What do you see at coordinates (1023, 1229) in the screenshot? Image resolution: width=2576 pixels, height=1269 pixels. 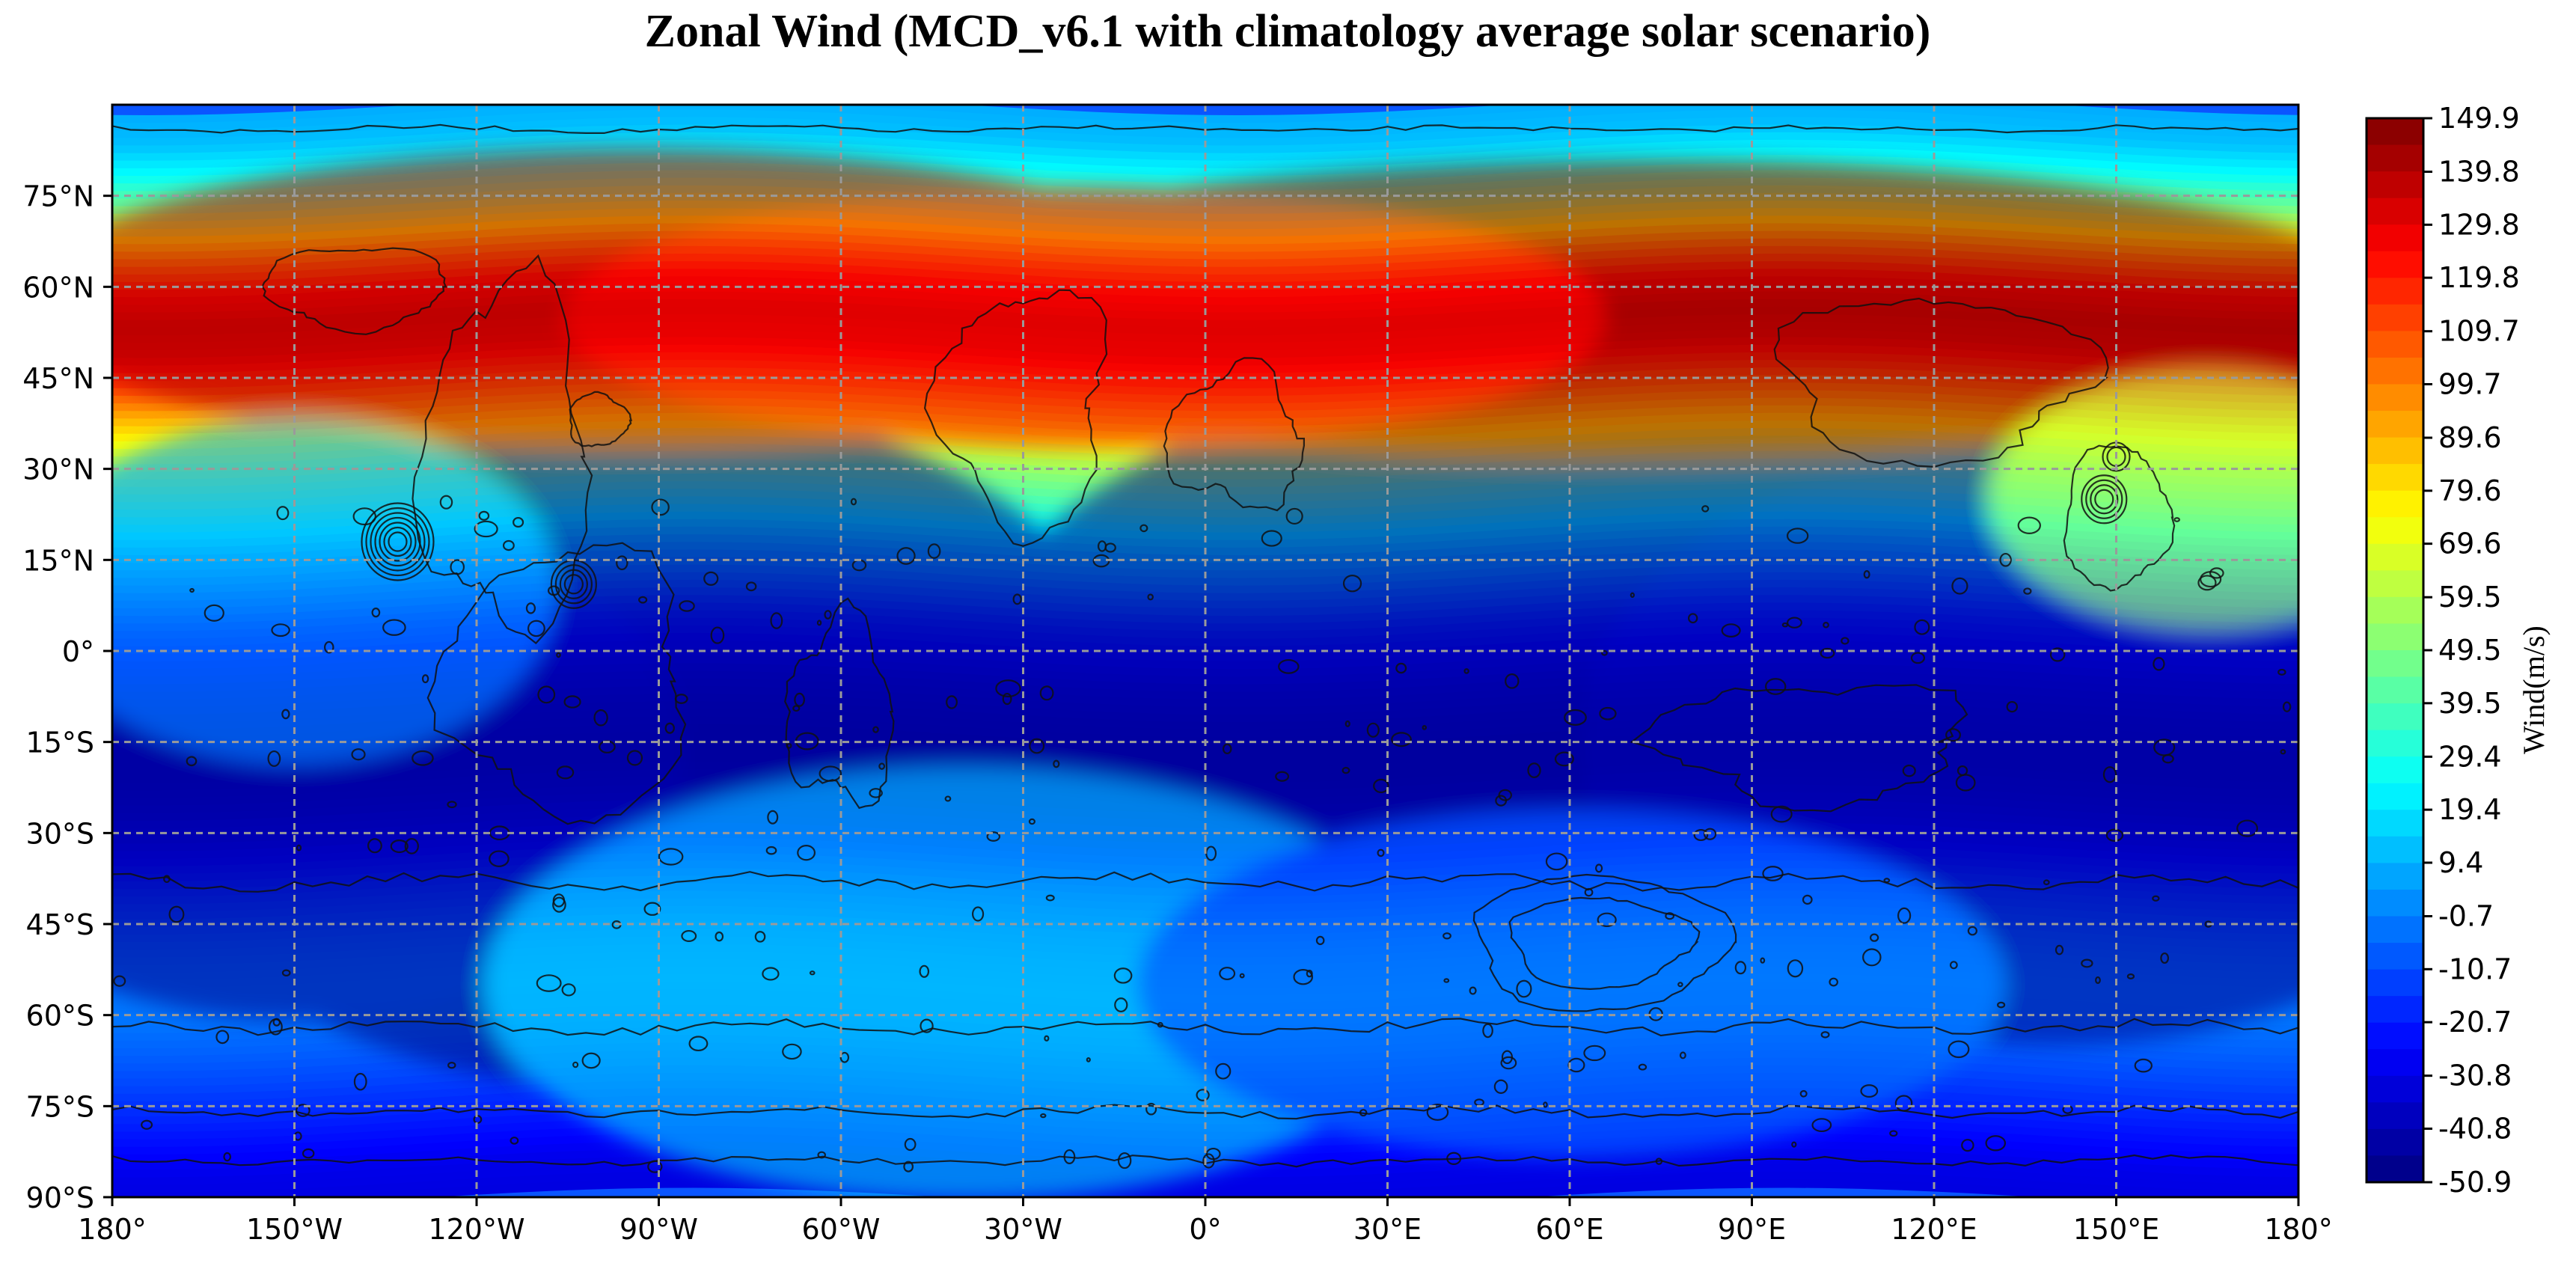 I see `x-tick-label: 30°W` at bounding box center [1023, 1229].